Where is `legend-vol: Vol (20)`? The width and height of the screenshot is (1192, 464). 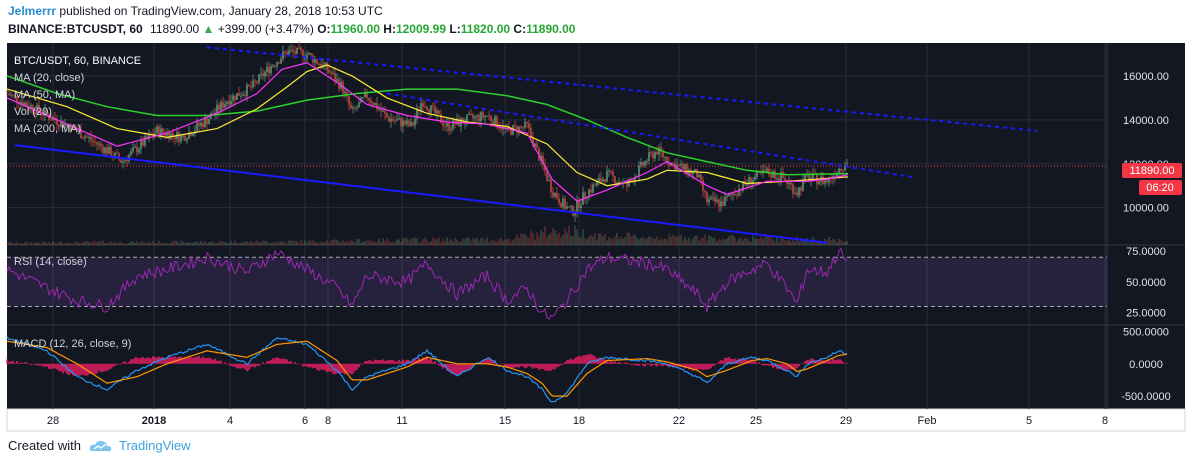 legend-vol: Vol (20) is located at coordinates (33, 112).